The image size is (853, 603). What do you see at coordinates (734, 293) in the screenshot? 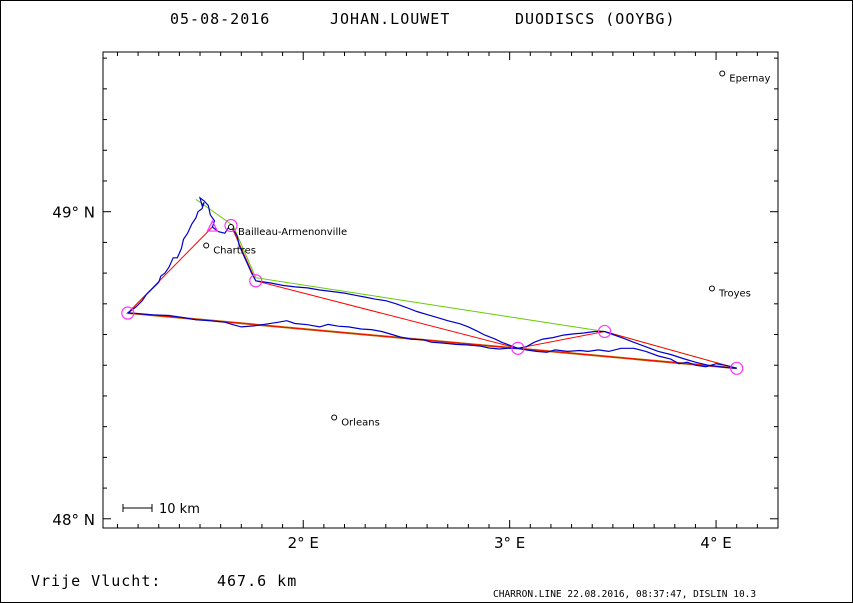
I see `place-label: Troyes` at bounding box center [734, 293].